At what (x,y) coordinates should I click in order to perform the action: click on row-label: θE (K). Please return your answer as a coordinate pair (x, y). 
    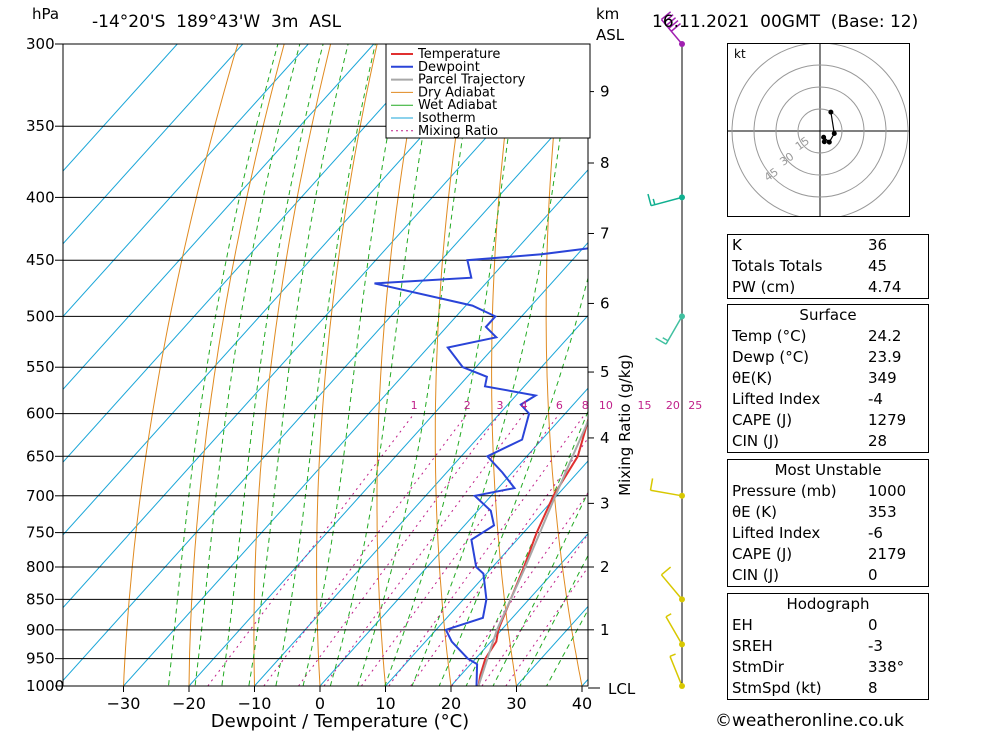
    Looking at the image, I should click on (754, 512).